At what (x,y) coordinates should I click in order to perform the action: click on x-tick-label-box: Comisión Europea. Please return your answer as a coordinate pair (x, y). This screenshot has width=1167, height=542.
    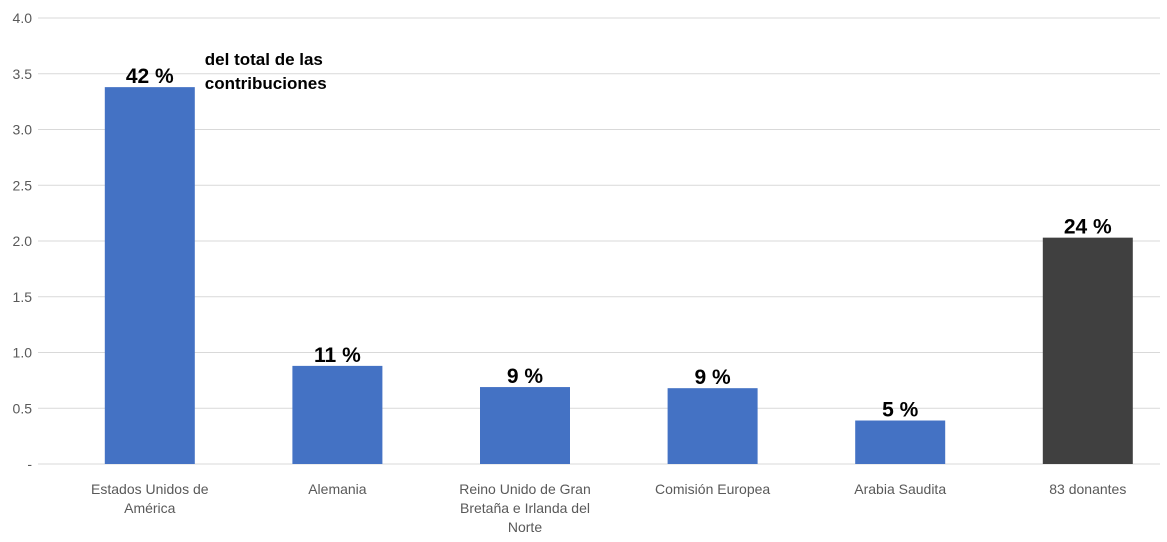
    Looking at the image, I should click on (713, 489).